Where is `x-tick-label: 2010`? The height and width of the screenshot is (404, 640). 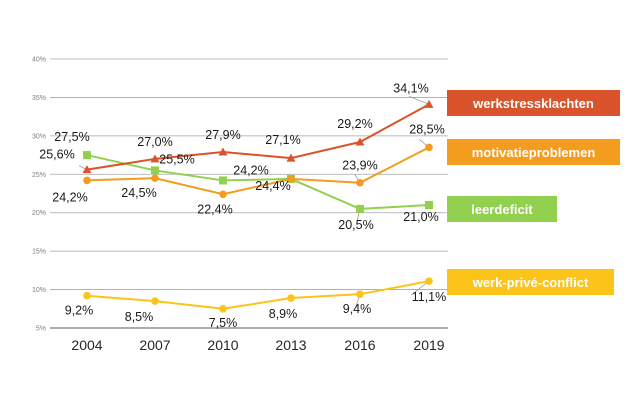
x-tick-label: 2010 is located at coordinates (222, 345).